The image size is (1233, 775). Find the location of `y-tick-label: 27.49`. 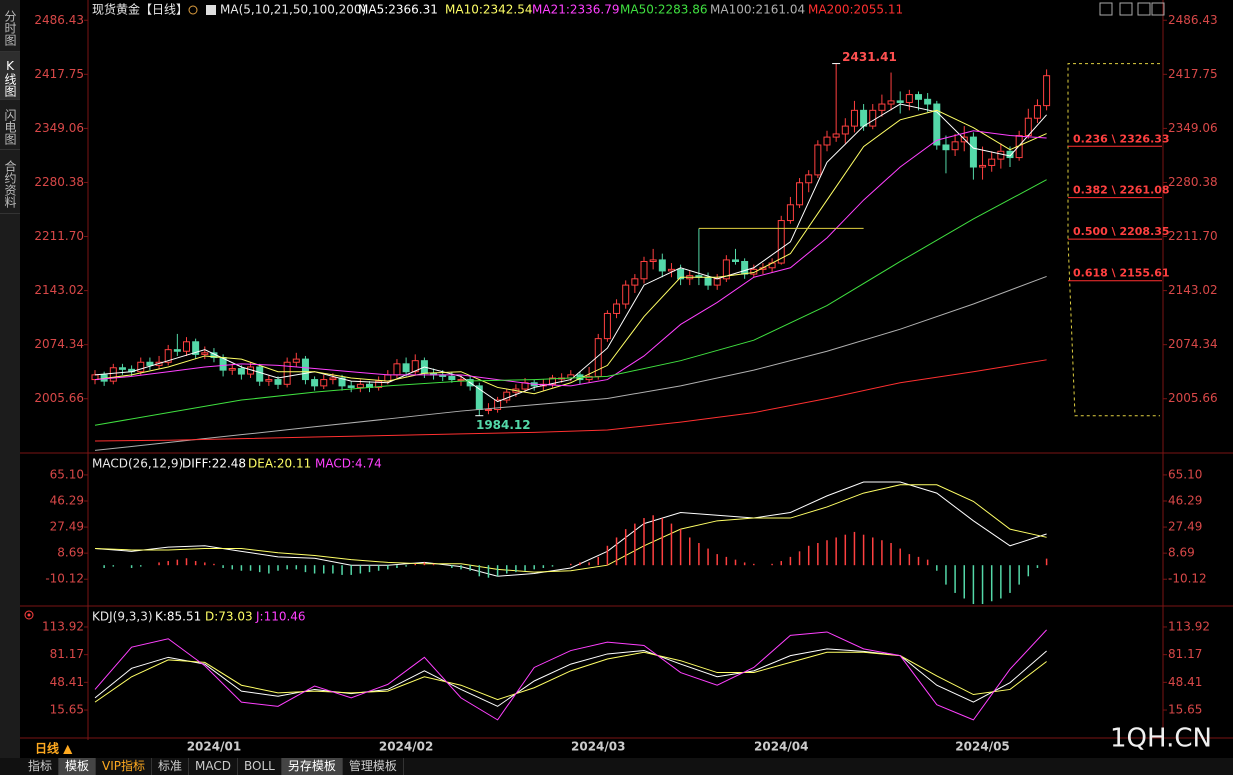

y-tick-label: 27.49 is located at coordinates (1185, 527).